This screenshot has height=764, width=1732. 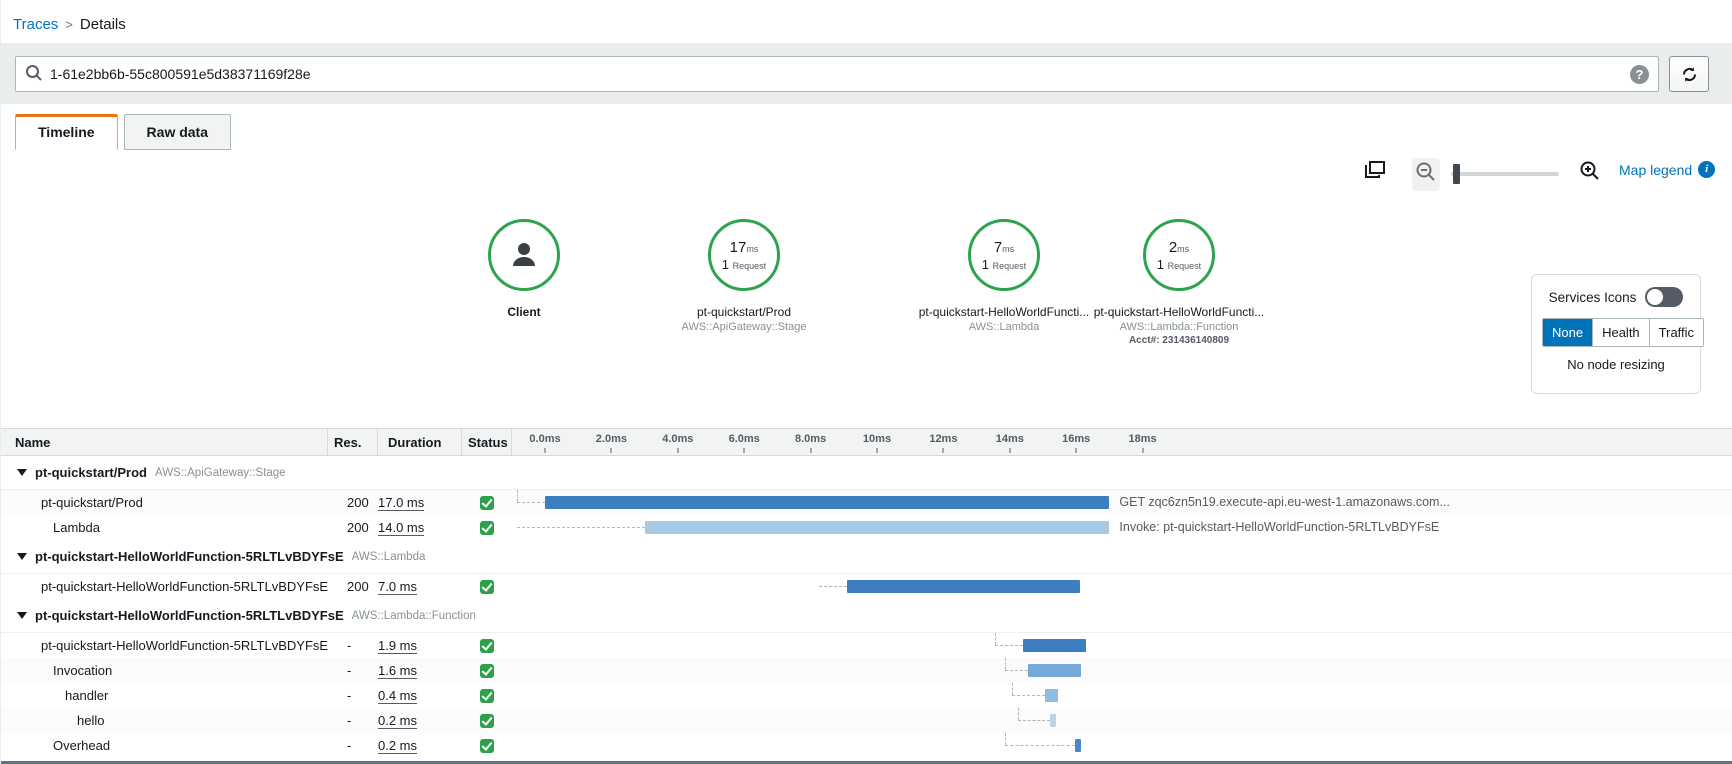 What do you see at coordinates (744, 255) in the screenshot?
I see `service-node-circle: 17ms 1 Request` at bounding box center [744, 255].